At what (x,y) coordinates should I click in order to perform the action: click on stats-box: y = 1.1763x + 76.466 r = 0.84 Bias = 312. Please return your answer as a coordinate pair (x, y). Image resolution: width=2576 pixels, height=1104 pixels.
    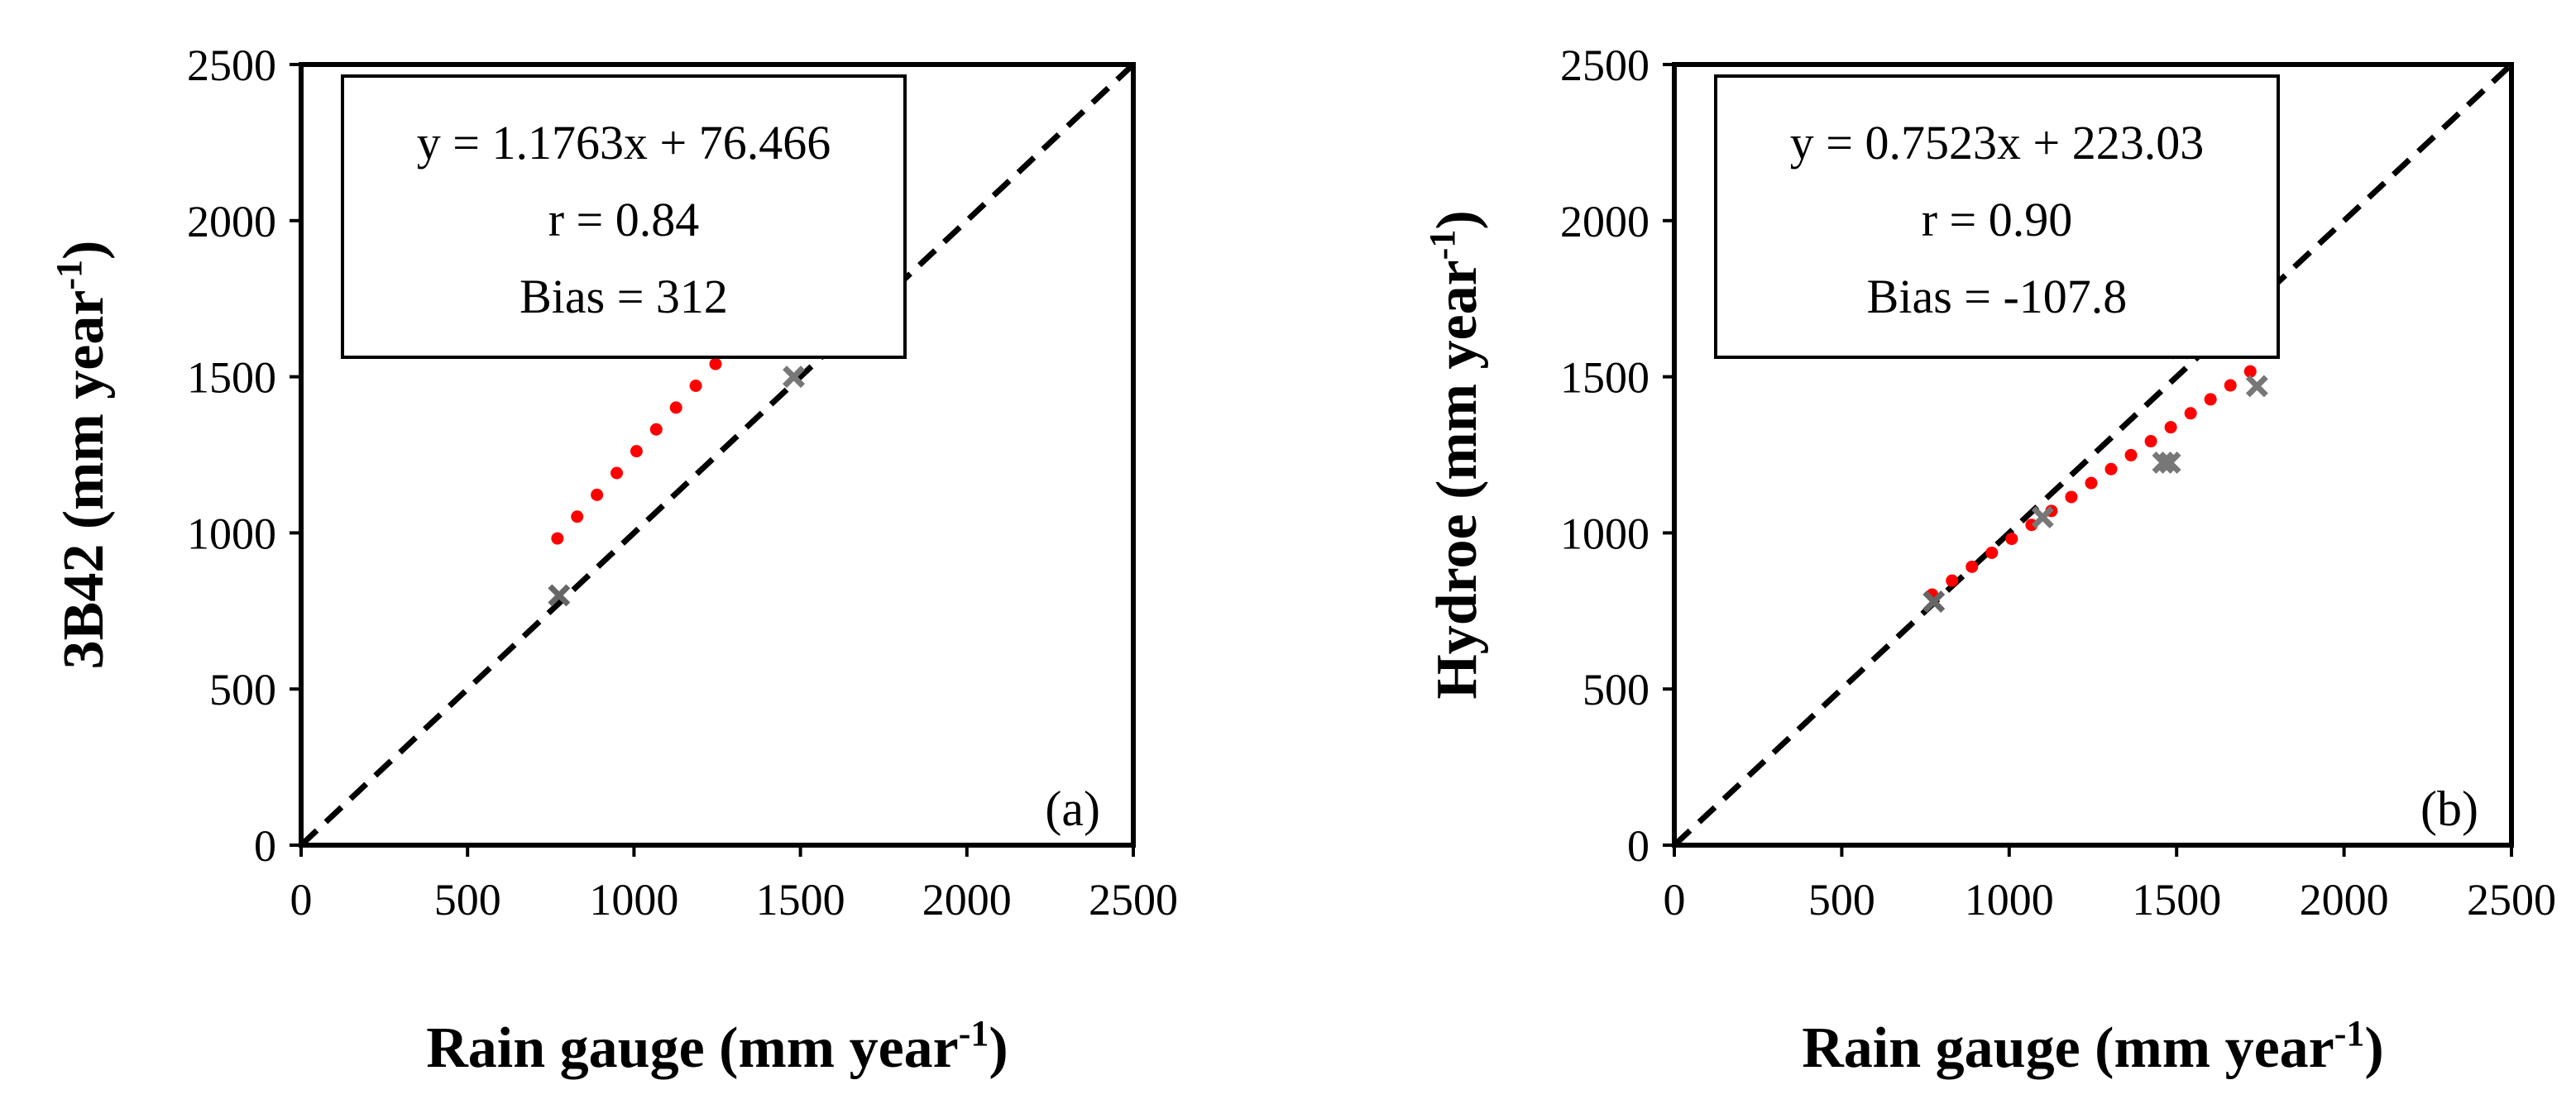
    Looking at the image, I should click on (624, 216).